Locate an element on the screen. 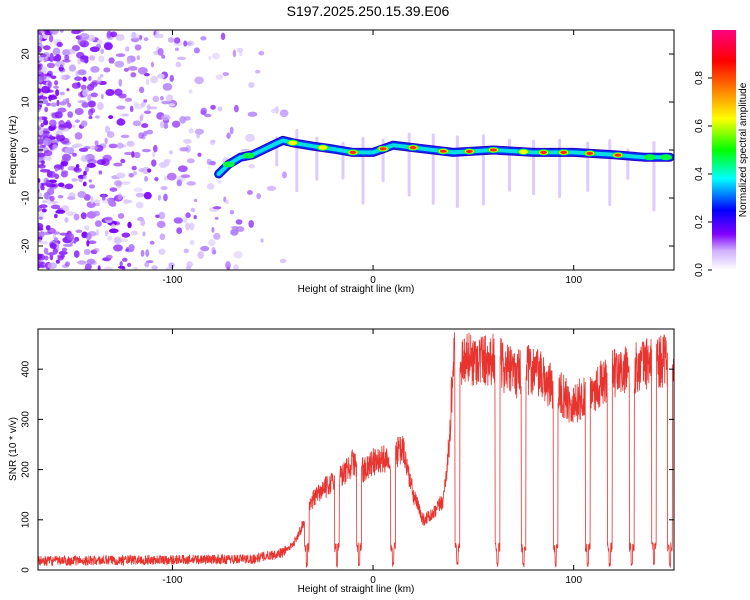 Image resolution: width=750 pixels, height=600 pixels. spectrogram-noise is located at coordinates (163, 150).